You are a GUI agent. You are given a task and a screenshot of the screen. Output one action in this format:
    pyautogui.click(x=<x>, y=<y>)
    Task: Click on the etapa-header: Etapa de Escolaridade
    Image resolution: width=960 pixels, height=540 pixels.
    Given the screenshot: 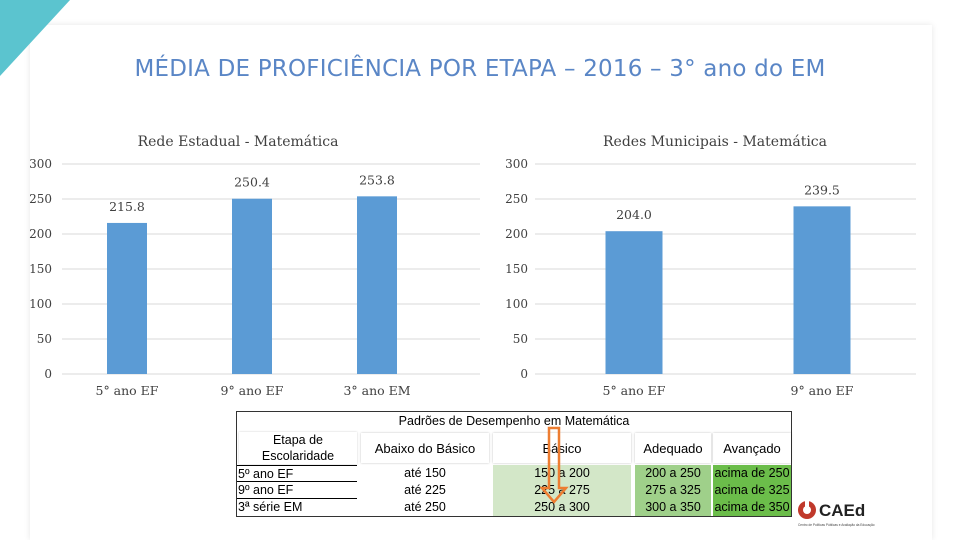 What is the action you would take?
    pyautogui.click(x=298, y=448)
    